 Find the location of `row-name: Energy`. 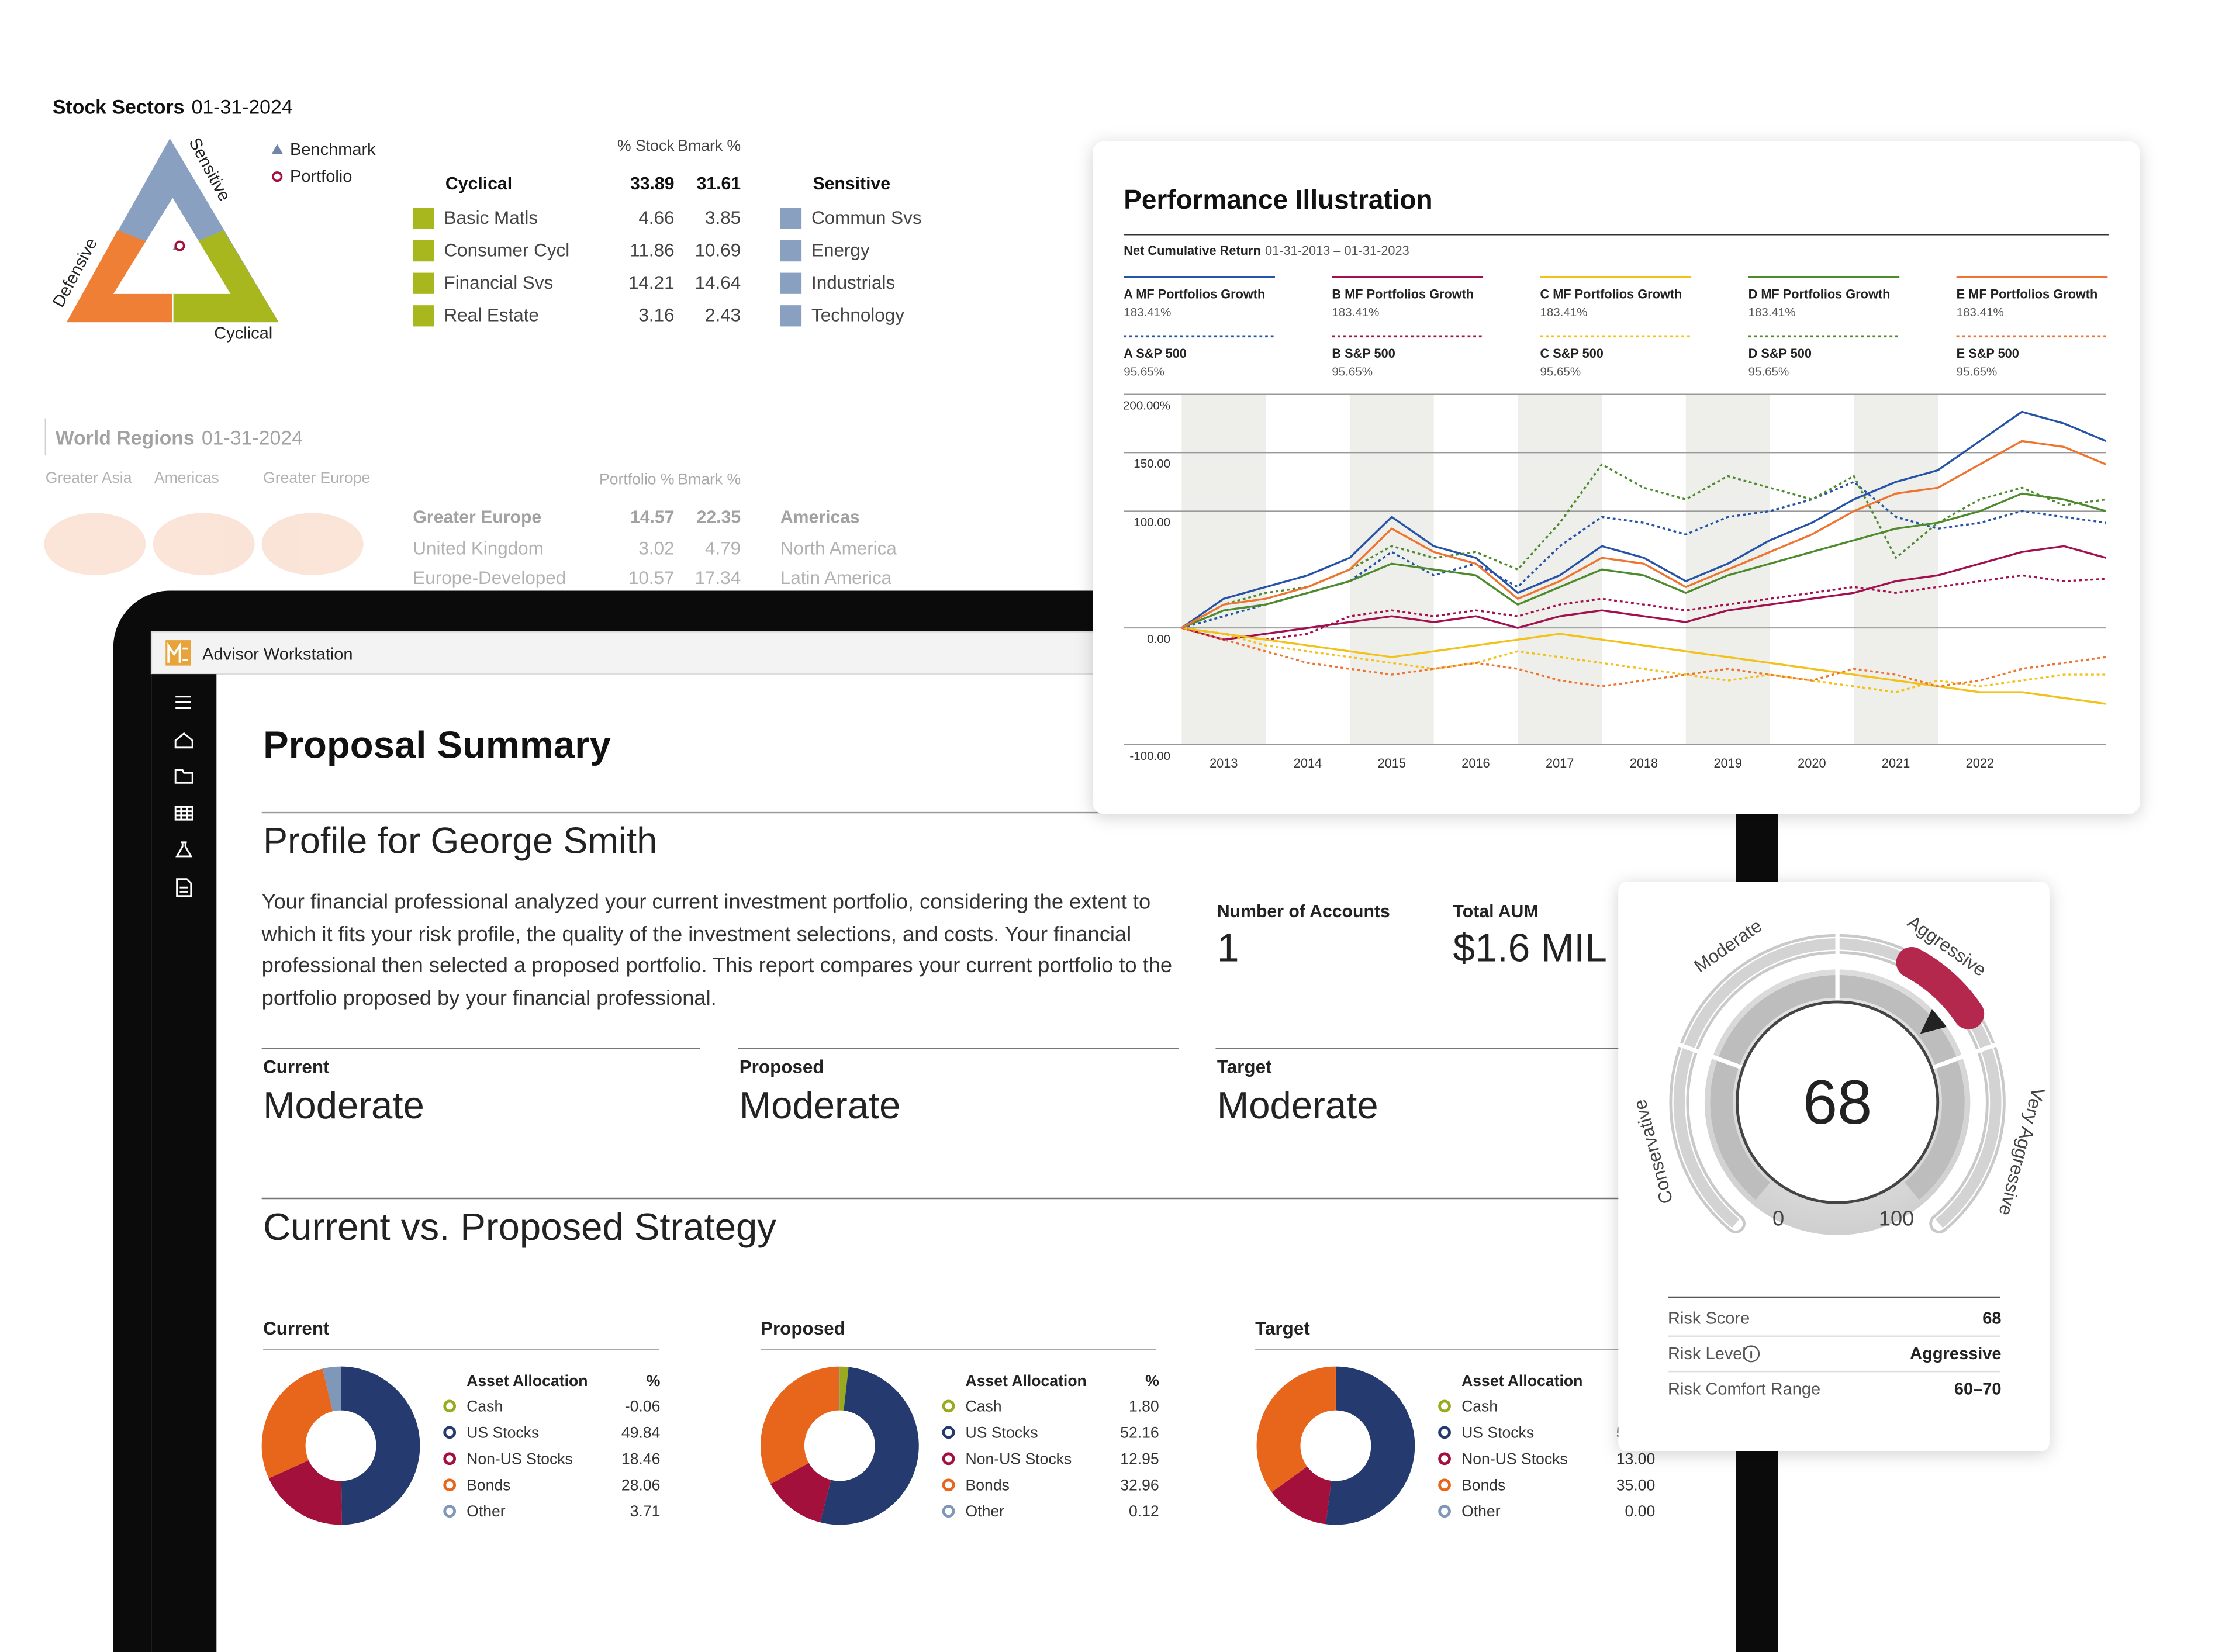

row-name: Energy is located at coordinates (840, 250).